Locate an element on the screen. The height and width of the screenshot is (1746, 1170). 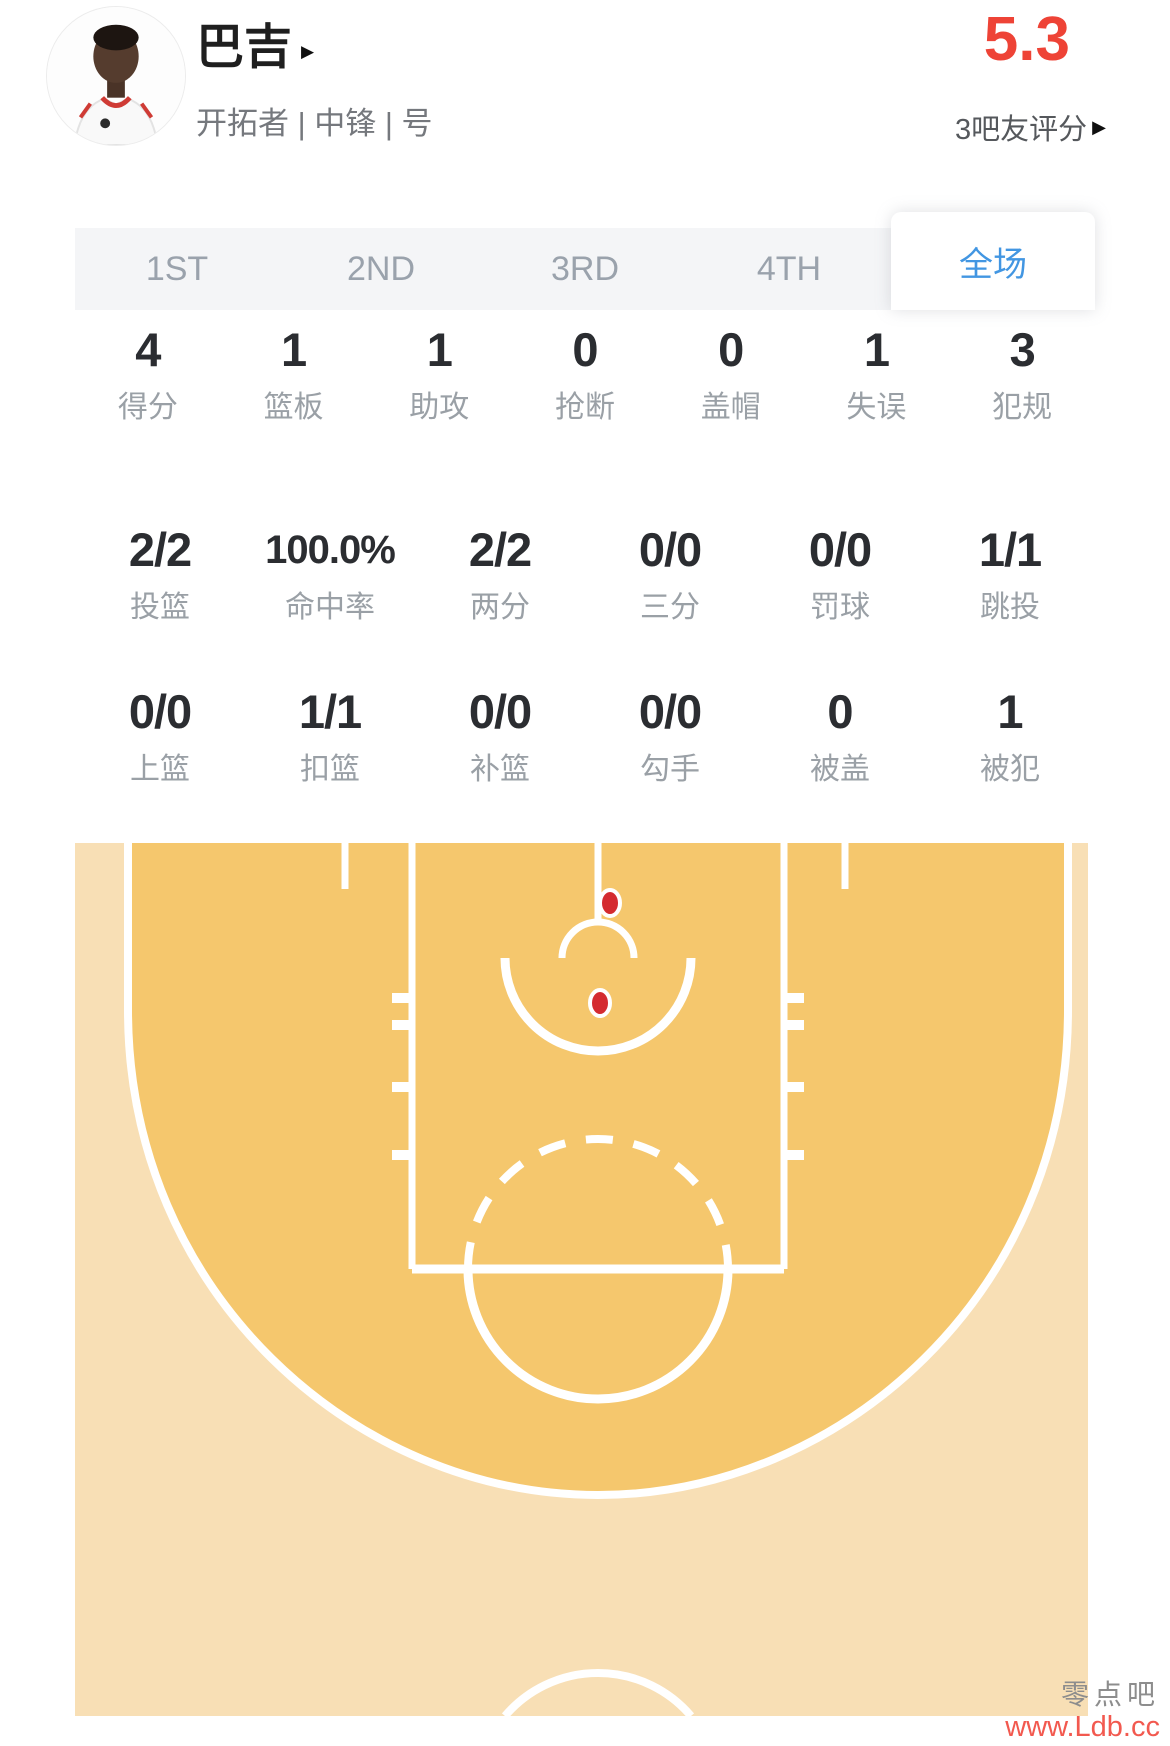
stat-cell: 0/0 勾手 is located at coordinates (670, 734).